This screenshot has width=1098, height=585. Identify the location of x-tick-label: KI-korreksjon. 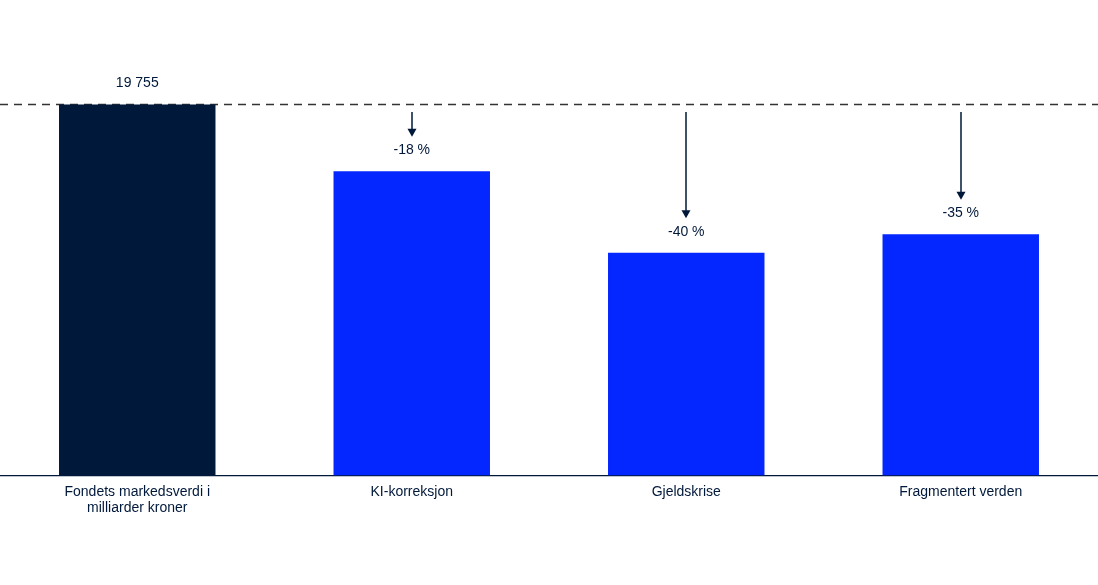
(411, 490).